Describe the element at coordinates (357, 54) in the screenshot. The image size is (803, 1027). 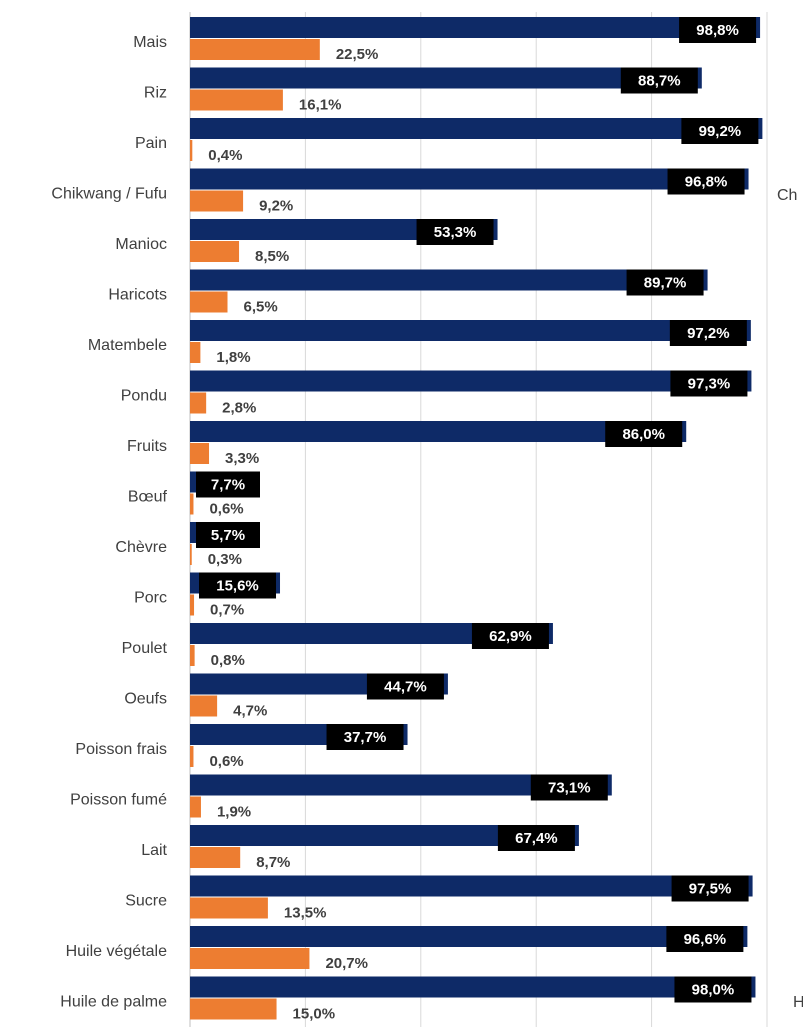
I see `data-label: 22,5%` at that location.